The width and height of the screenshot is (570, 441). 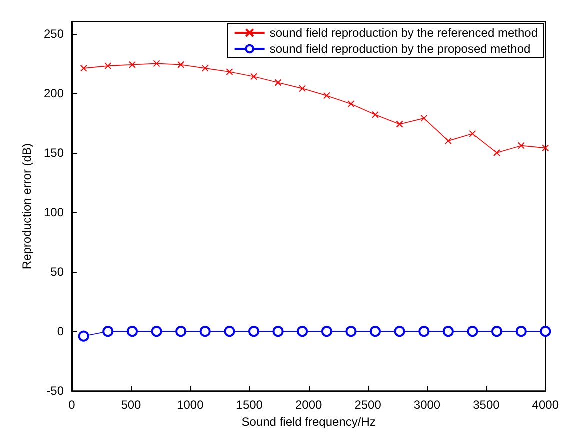 What do you see at coordinates (72, 405) in the screenshot?
I see `x-tick-label: 0` at bounding box center [72, 405].